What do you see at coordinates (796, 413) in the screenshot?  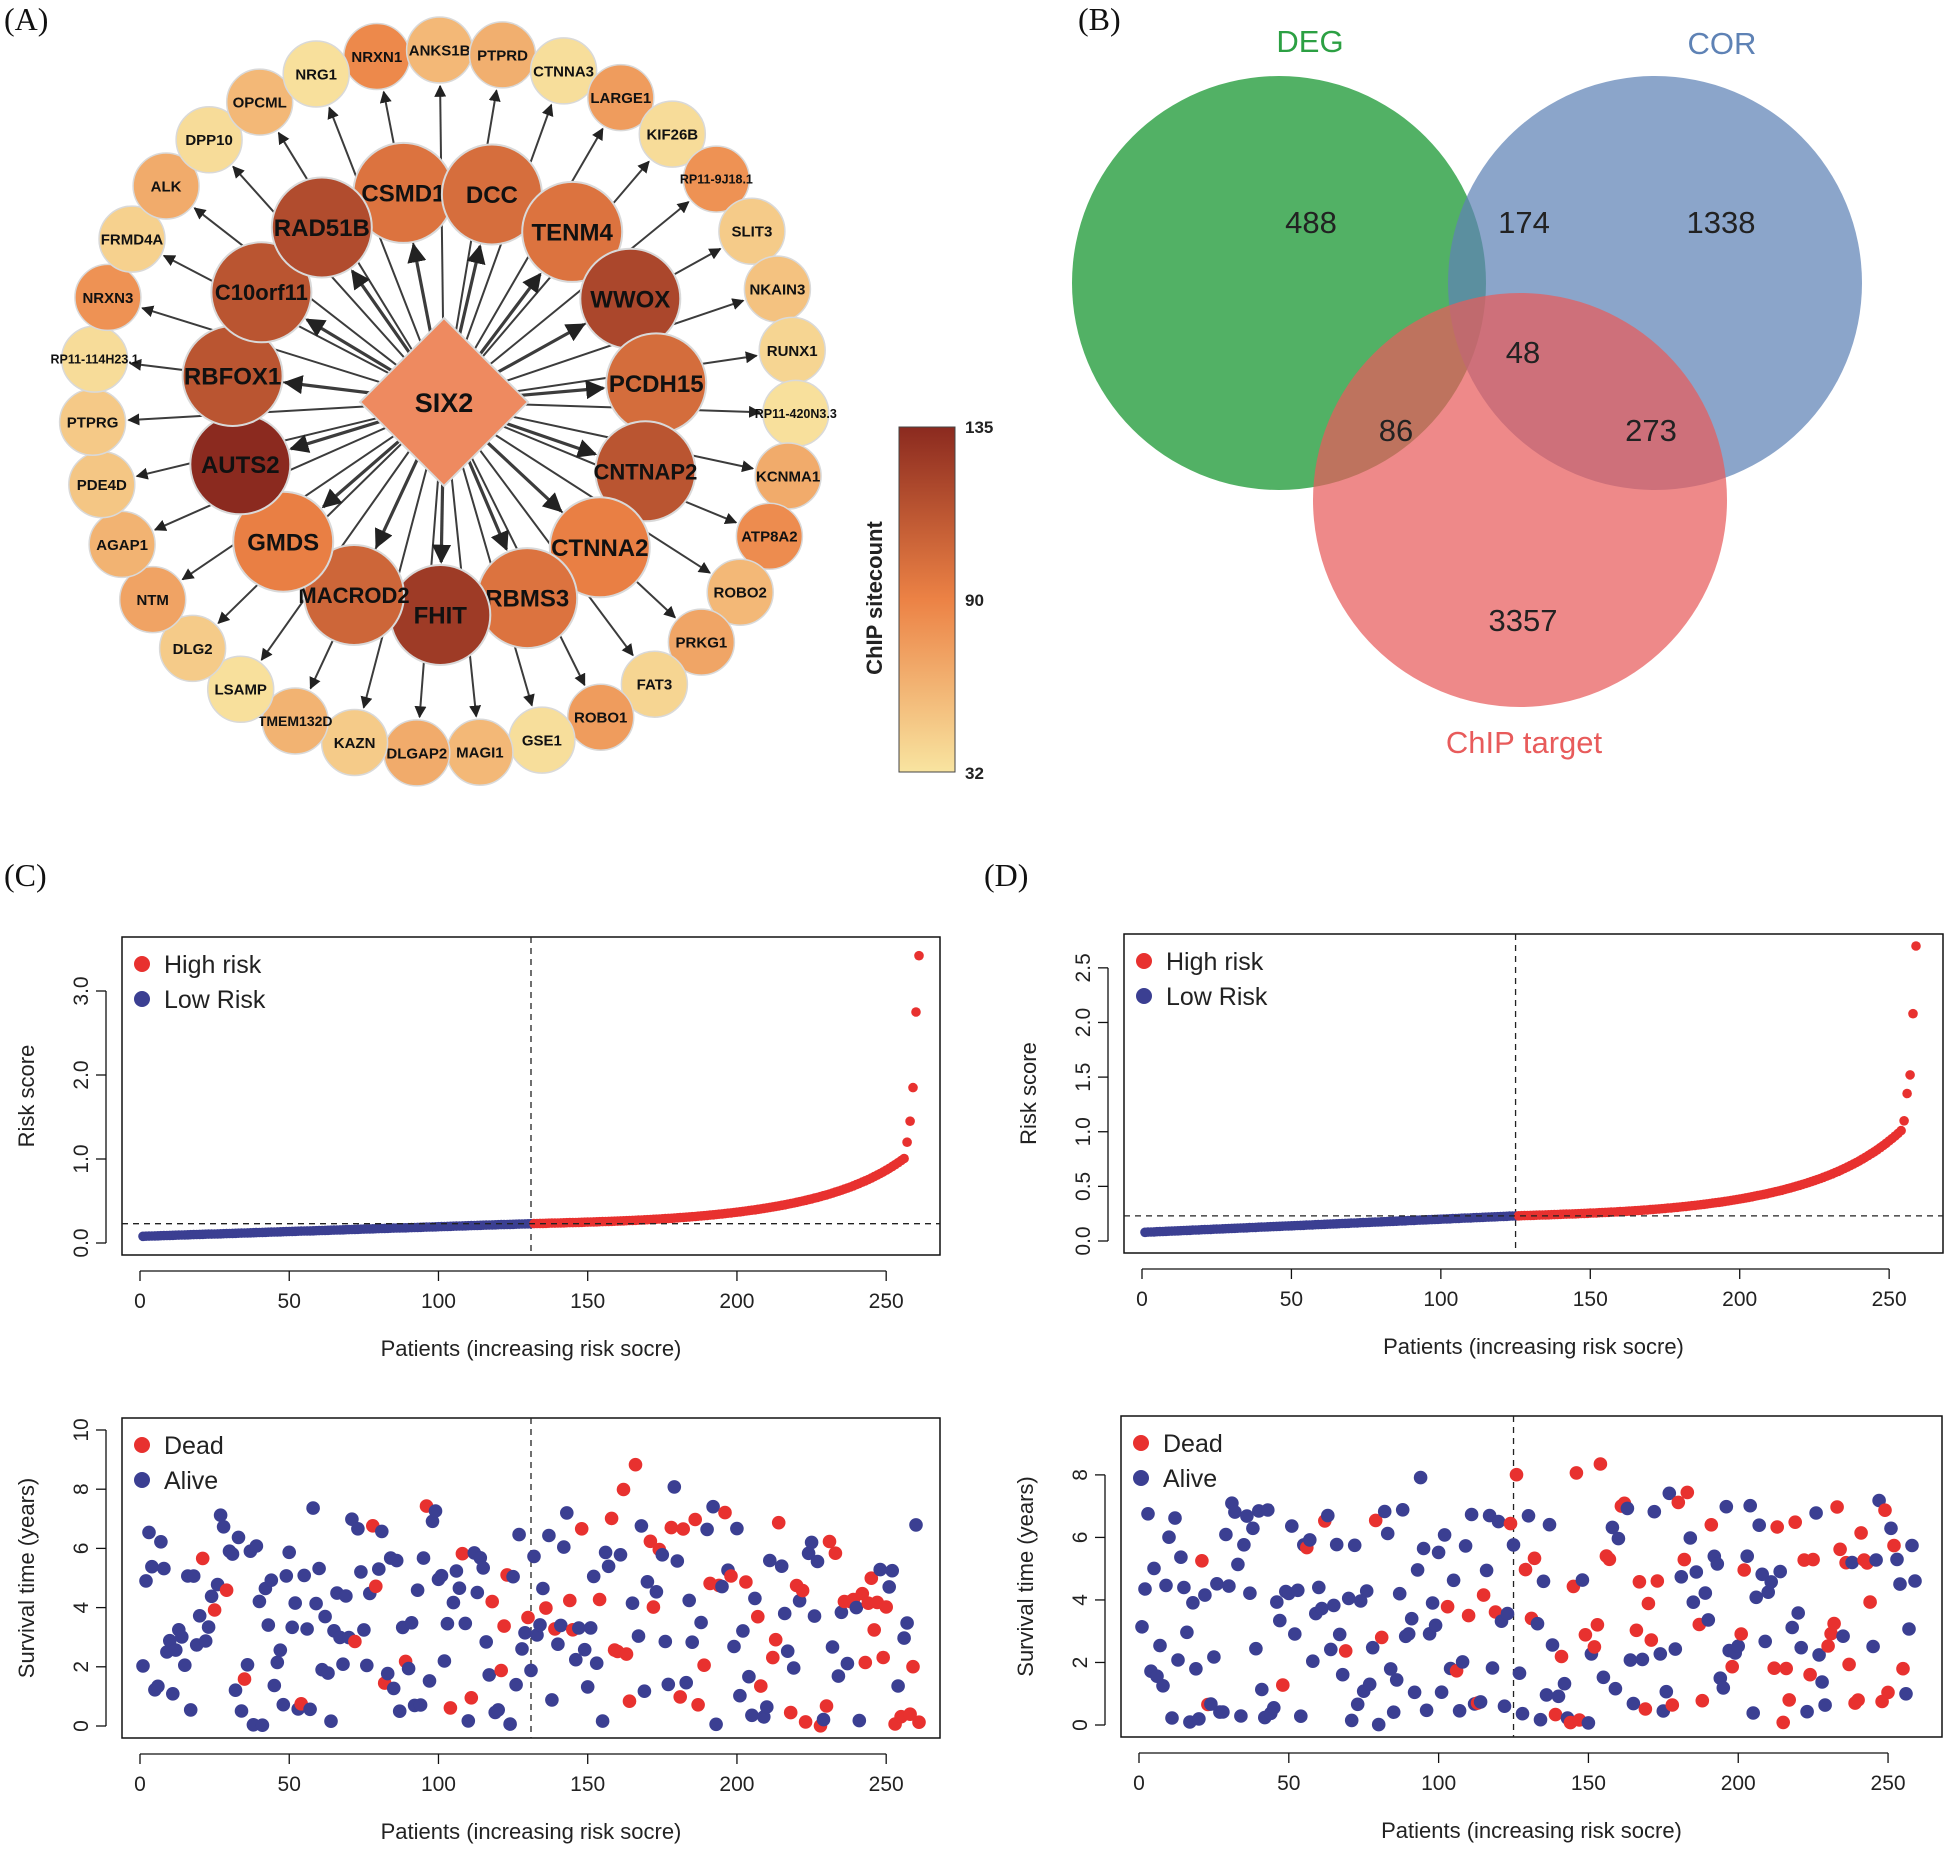 I see `gene-node: RP11-420N3.3` at bounding box center [796, 413].